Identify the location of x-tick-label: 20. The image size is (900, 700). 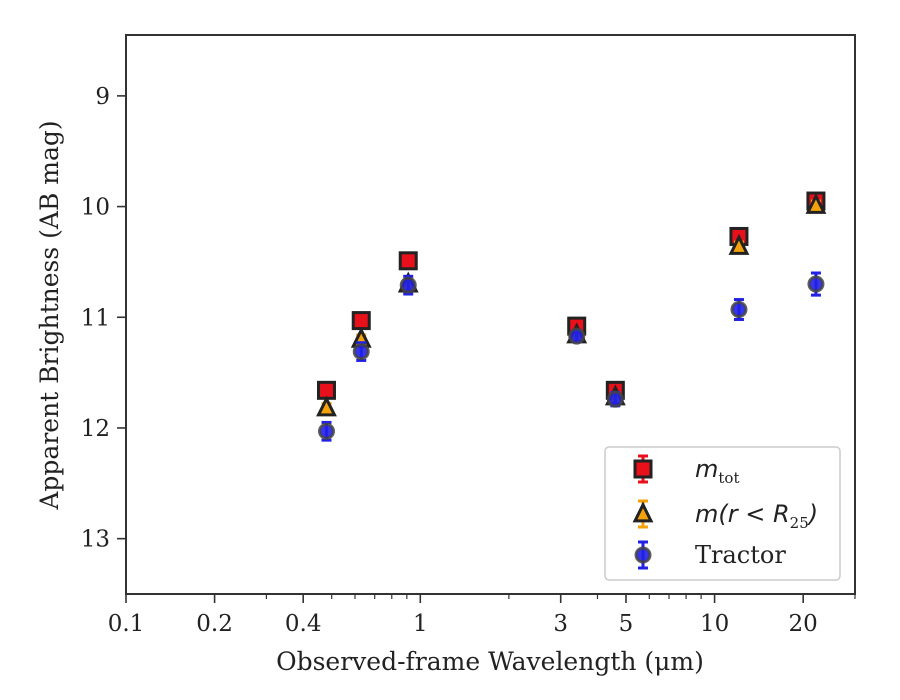
(803, 624).